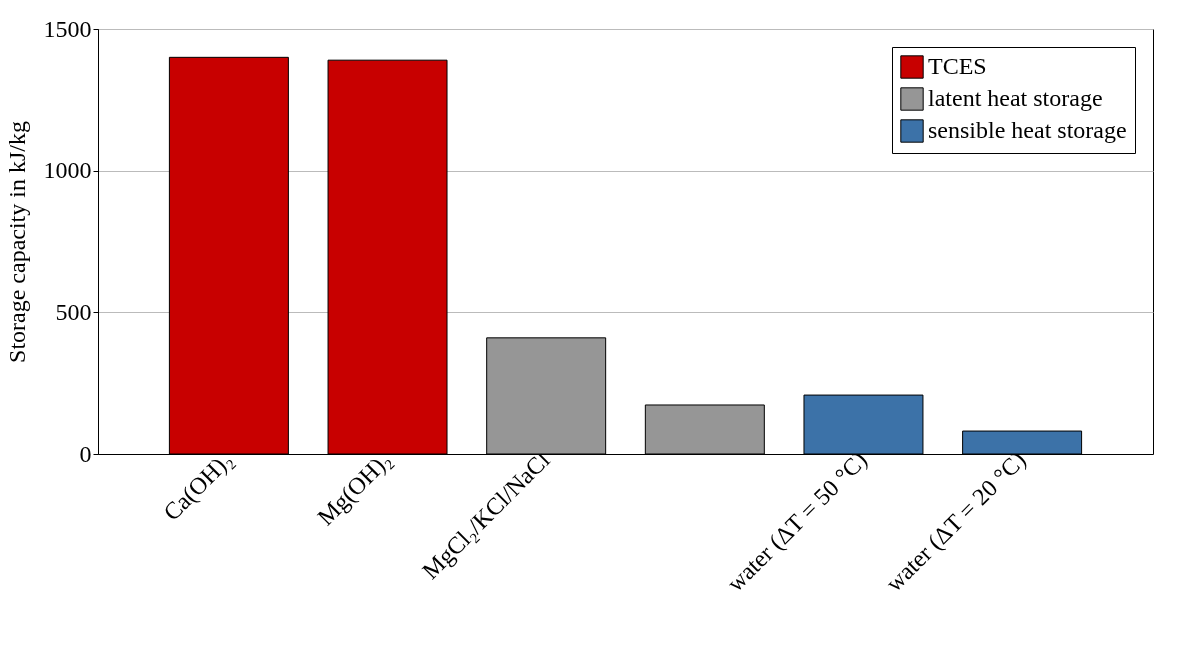 Image resolution: width=1192 pixels, height=668 pixels. I want to click on y-tick-label: 1000, so click(67, 170).